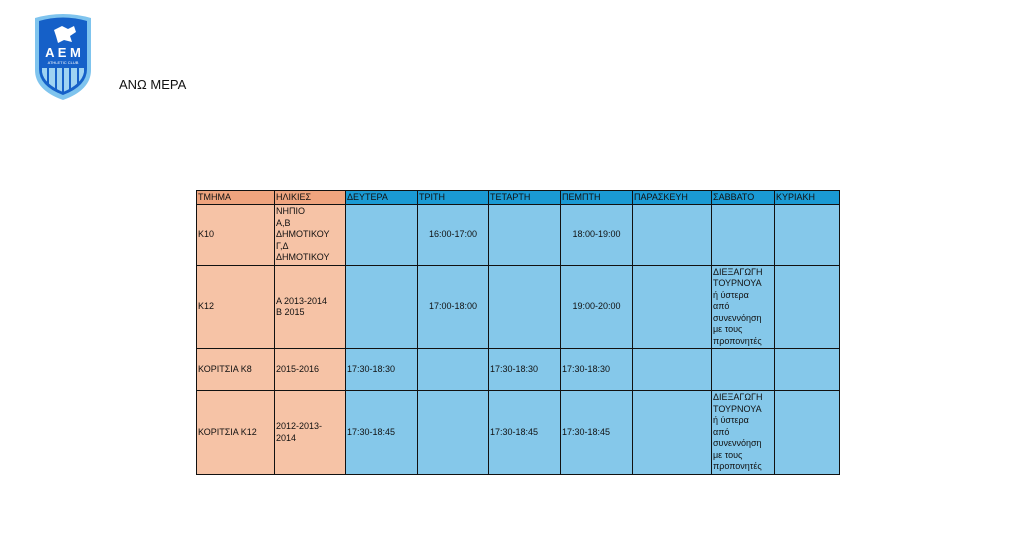 This screenshot has height=549, width=1024. What do you see at coordinates (672, 197) in the screenshot?
I see `column-header: ΠΑΡΑΣΚΕΥΗ` at bounding box center [672, 197].